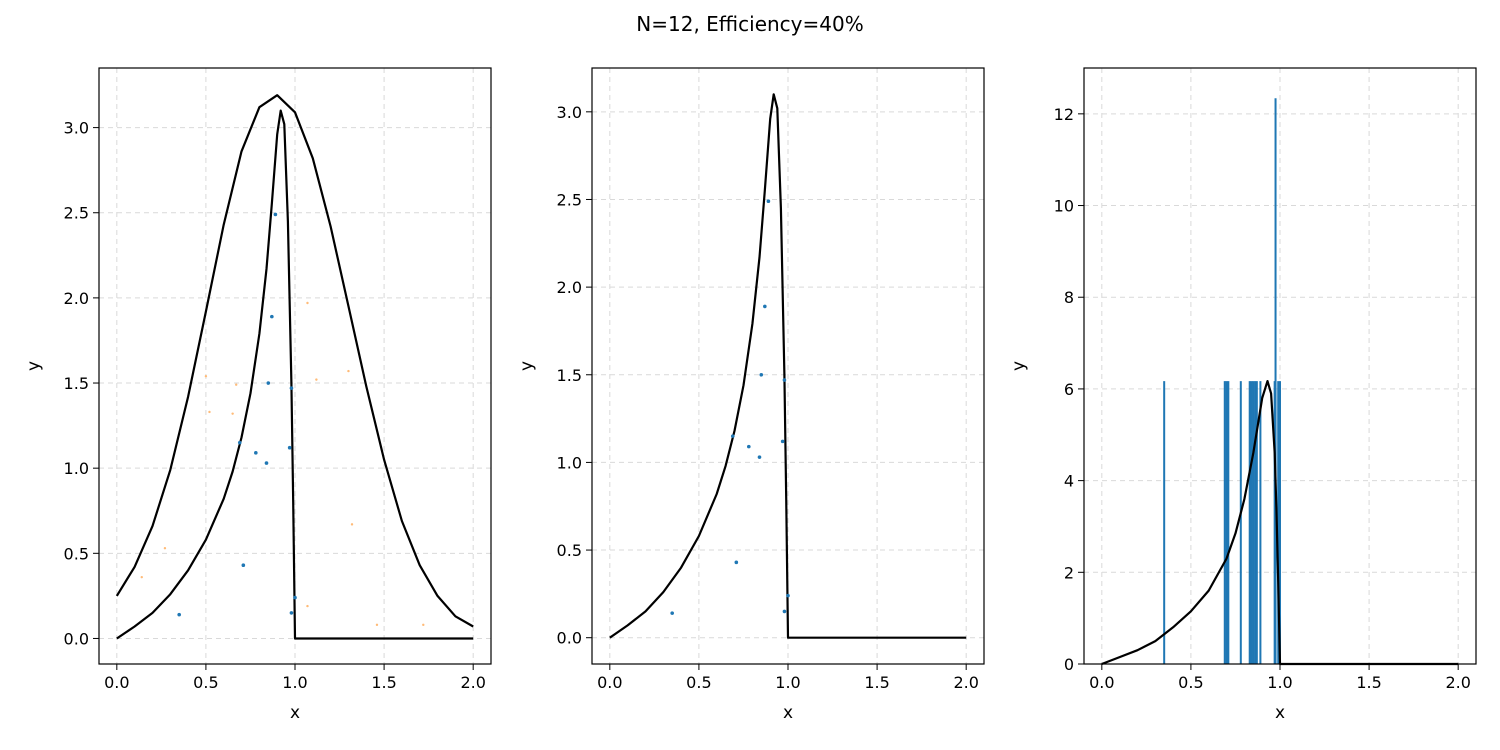 The height and width of the screenshot is (750, 1500). I want to click on y-tick-label: 4, so click(1069, 481).